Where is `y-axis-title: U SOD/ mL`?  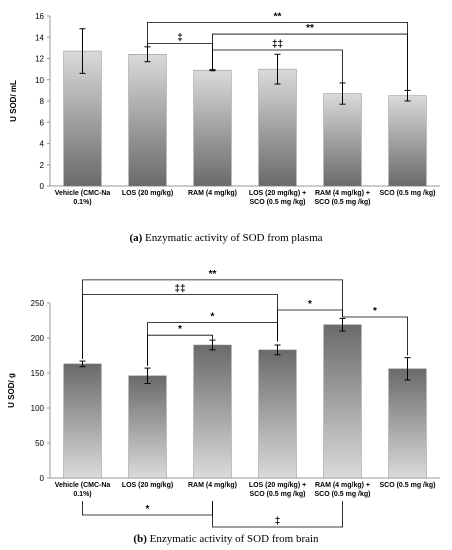
y-axis-title: U SOD/ mL is located at coordinates (13, 101).